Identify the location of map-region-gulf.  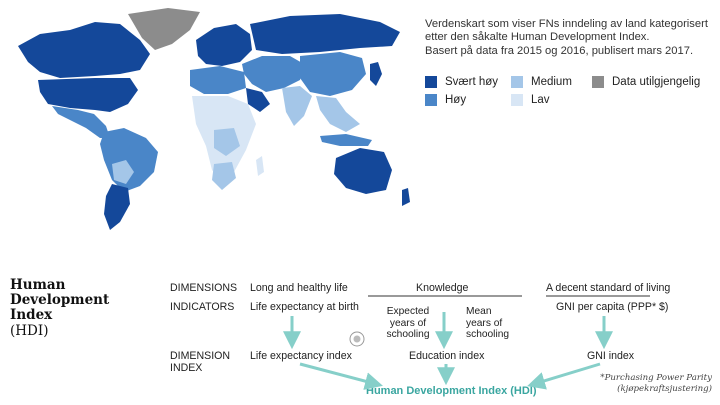
(258, 100).